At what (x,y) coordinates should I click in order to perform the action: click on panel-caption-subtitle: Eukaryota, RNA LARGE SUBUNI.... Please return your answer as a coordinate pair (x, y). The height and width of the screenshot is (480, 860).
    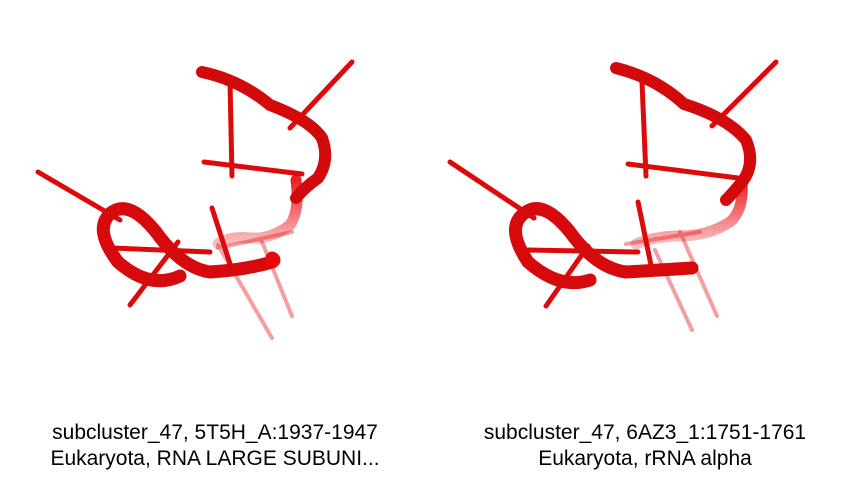
    Looking at the image, I should click on (215, 458).